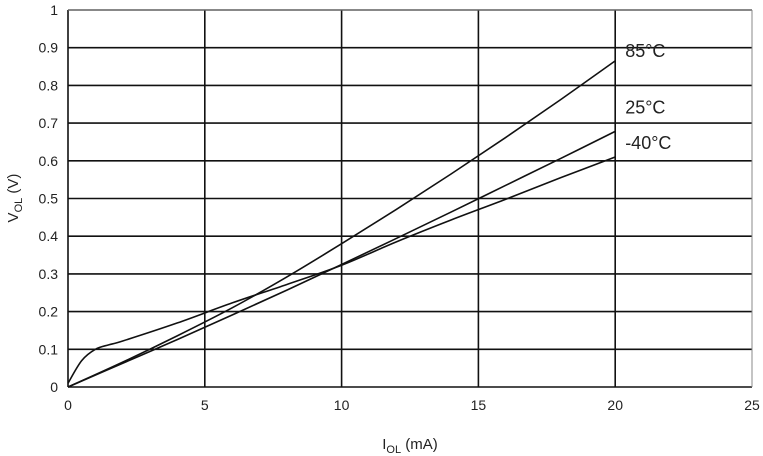 The image size is (763, 456). What do you see at coordinates (49, 349) in the screenshot?
I see `y-tick-label: 0.1` at bounding box center [49, 349].